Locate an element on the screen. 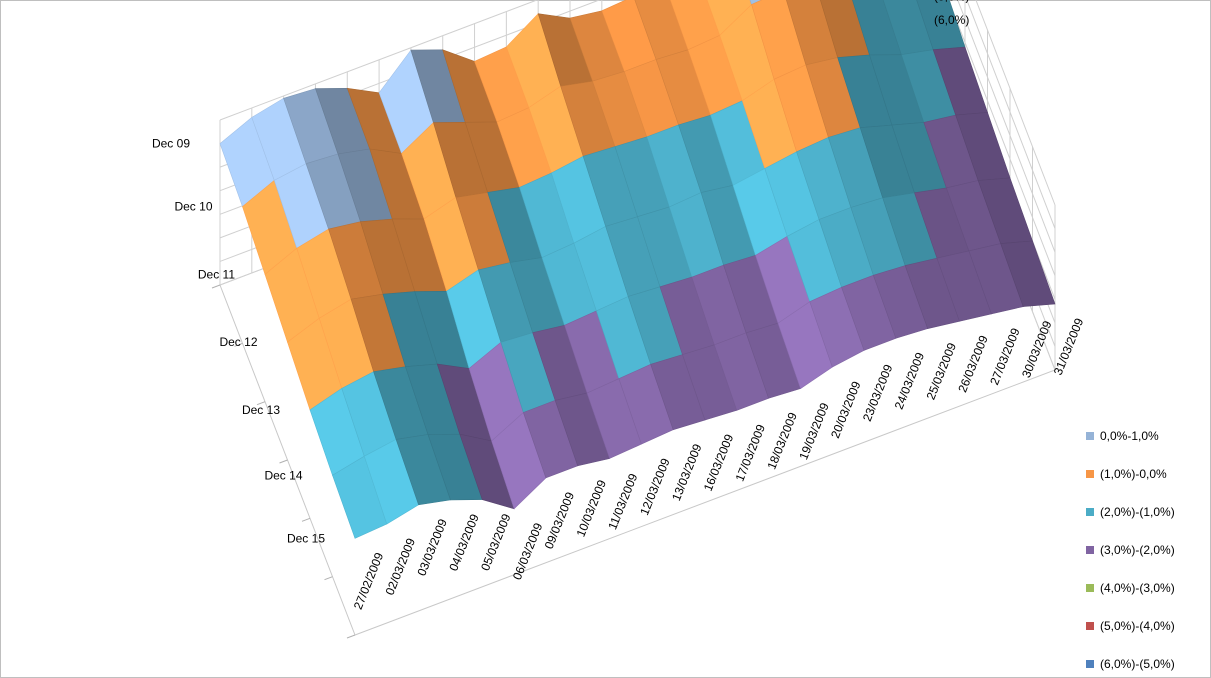 The height and width of the screenshot is (678, 1211). category-tick-label: 31/03/2009 is located at coordinates (1069, 346).